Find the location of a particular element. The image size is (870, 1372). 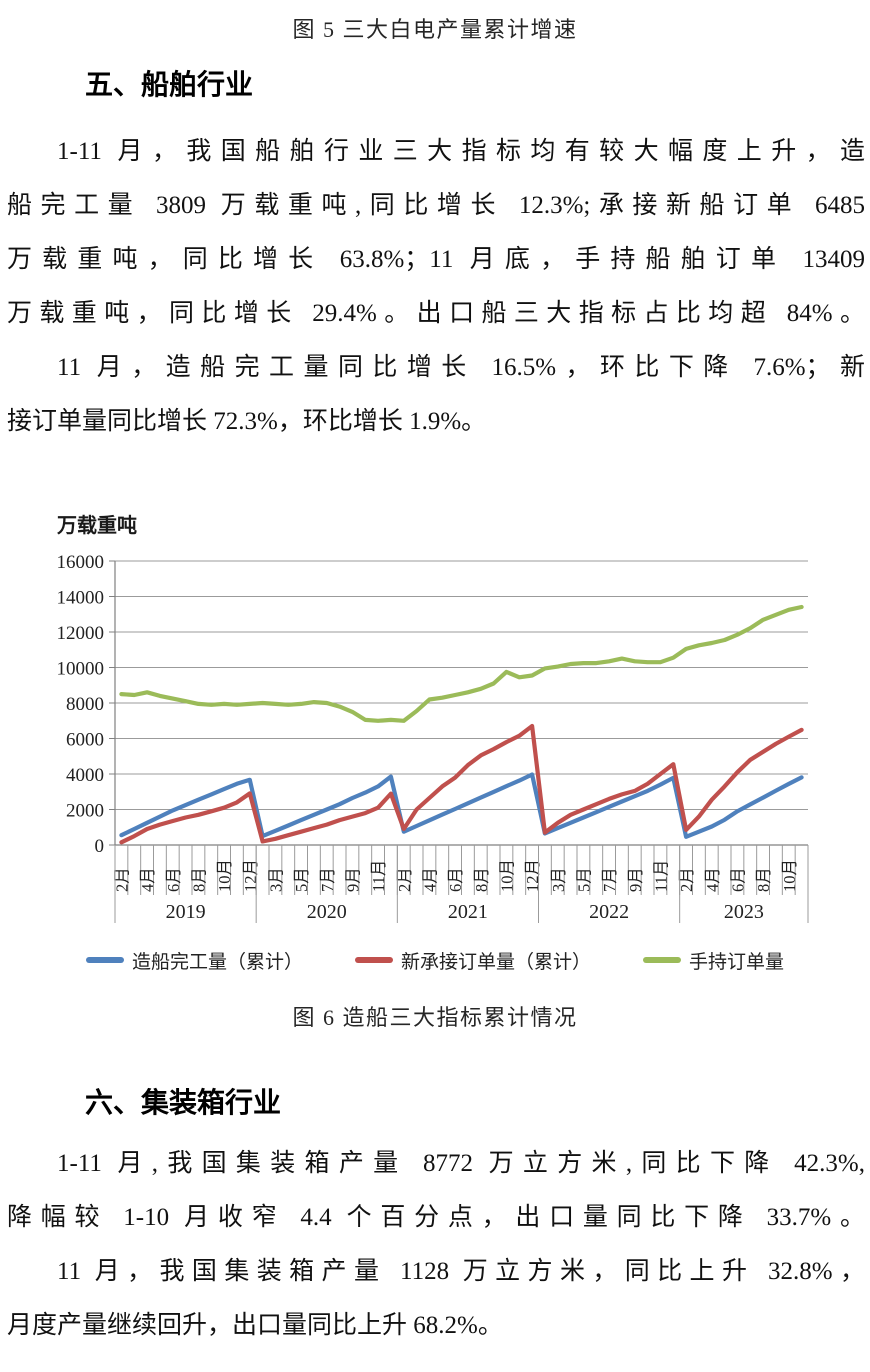

section6-heading: 六、集装箱行业 is located at coordinates (183, 1102).